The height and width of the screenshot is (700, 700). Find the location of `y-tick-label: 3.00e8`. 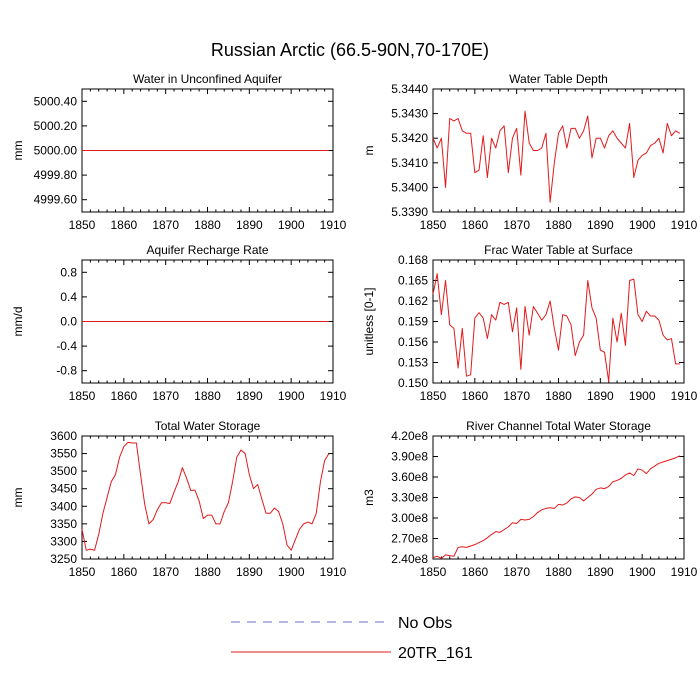

y-tick-label: 3.00e8 is located at coordinates (409, 518).